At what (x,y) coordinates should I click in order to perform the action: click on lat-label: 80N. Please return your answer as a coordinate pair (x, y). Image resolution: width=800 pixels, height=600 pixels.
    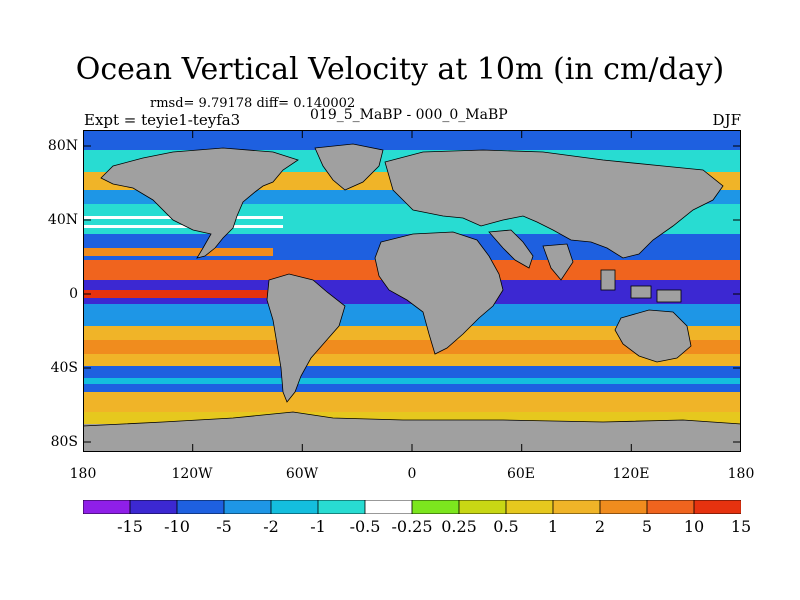
    Looking at the image, I should click on (62, 146).